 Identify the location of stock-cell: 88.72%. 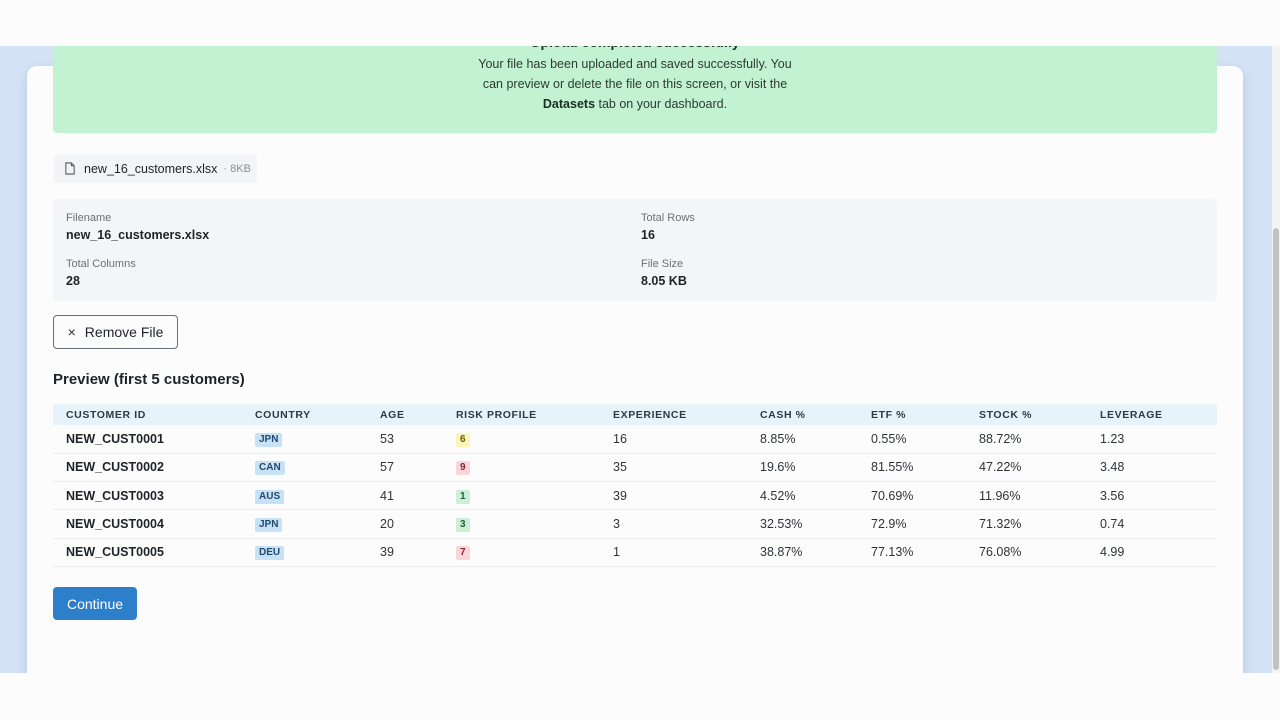
(1026, 439).